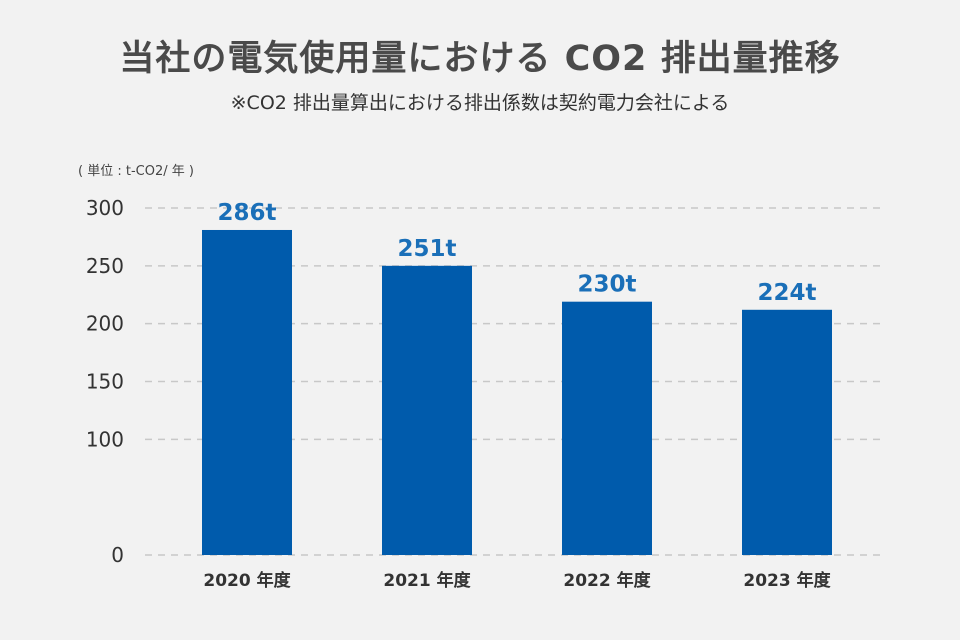 The image size is (960, 640). Describe the element at coordinates (517, 580) in the screenshot. I see `x-axis: 2020 年度 2021 年度 2022 年度 2023 年度` at that location.